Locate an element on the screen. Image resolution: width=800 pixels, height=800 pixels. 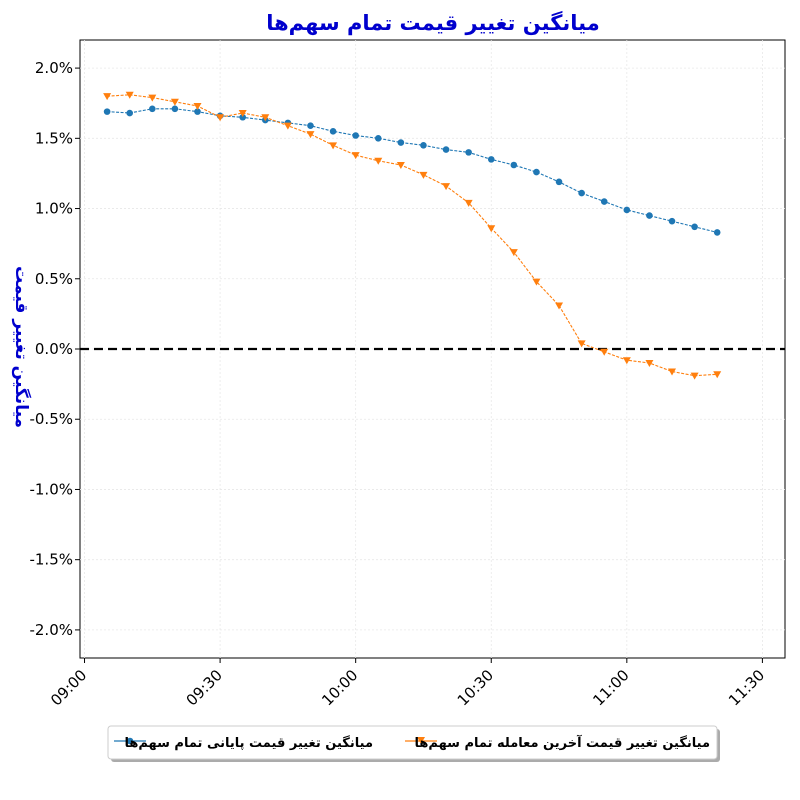
y-tick-label: -1.0% is located at coordinates (51, 489).